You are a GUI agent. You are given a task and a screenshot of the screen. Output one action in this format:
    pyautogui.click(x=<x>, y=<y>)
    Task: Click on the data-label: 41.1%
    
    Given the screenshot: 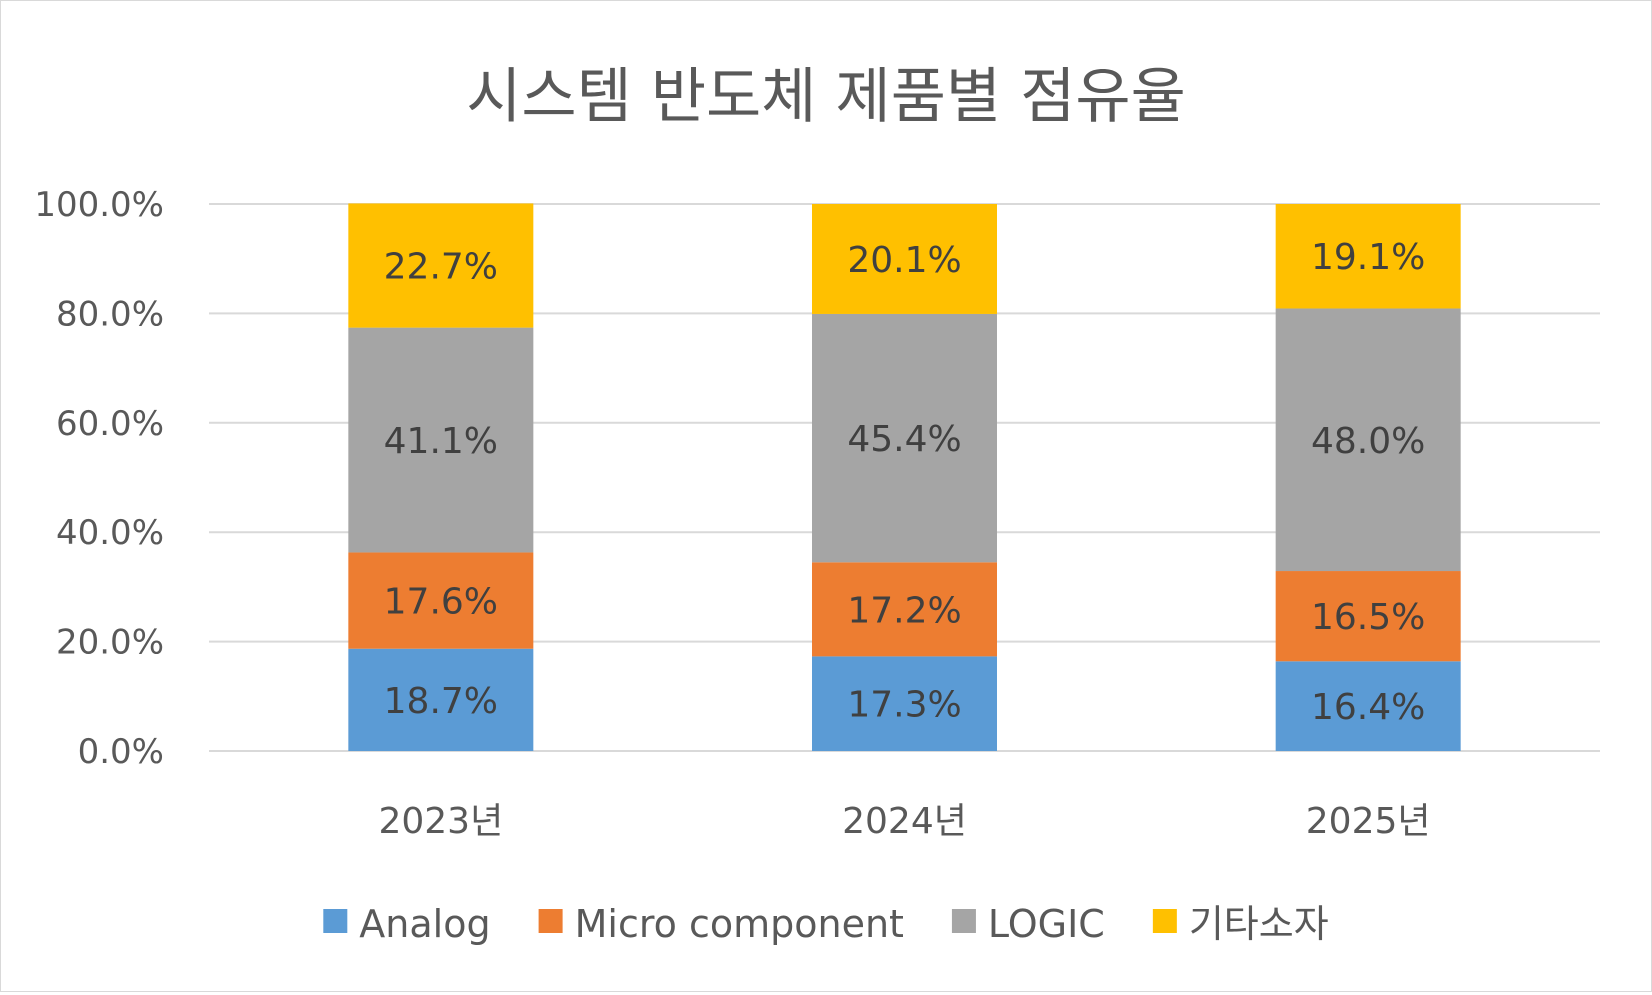 What is the action you would take?
    pyautogui.click(x=441, y=441)
    